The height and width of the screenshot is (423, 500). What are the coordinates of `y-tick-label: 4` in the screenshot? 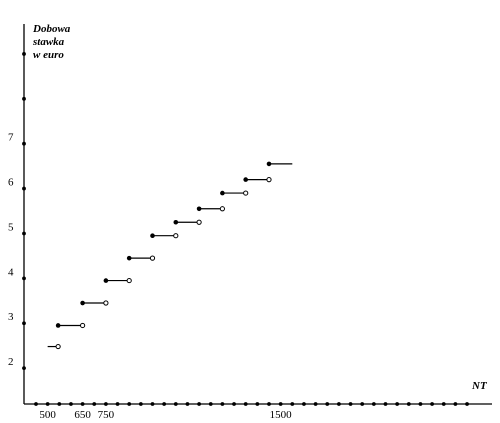 It's located at (11, 272).